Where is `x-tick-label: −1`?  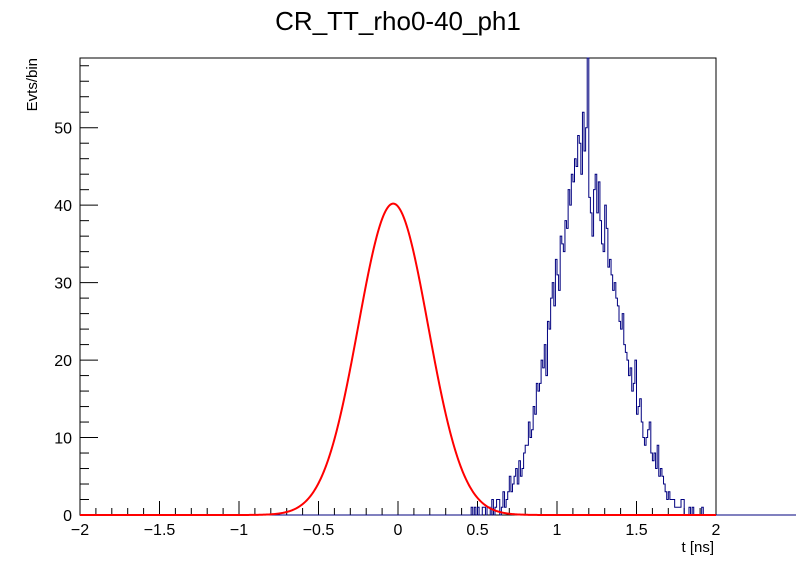 x-tick-label: −1 is located at coordinates (239, 530).